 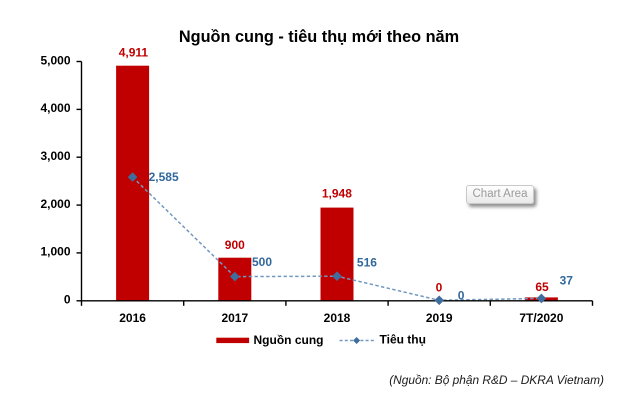 What do you see at coordinates (439, 318) in the screenshot?
I see `svg-text: 2019` at bounding box center [439, 318].